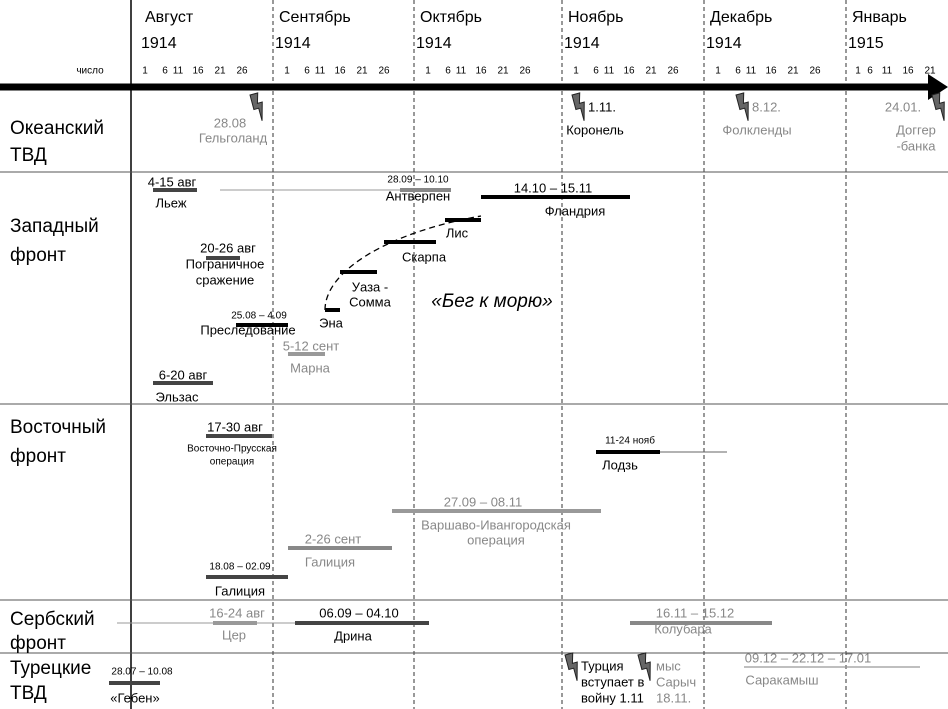 This screenshot has width=948, height=709. What do you see at coordinates (50, 668) in the screenshot?
I see `theater-name: Турецкие` at bounding box center [50, 668].